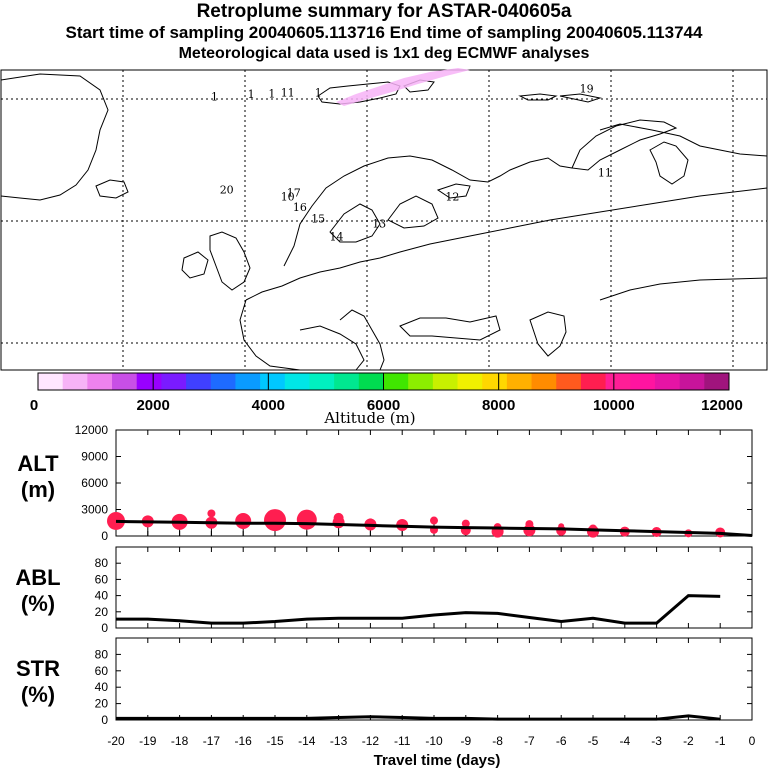 The height and width of the screenshot is (768, 768). Describe the element at coordinates (385, 483) in the screenshot. I see `alt-panel: ALT(m) 12000 9000 6000 3000 0` at that location.